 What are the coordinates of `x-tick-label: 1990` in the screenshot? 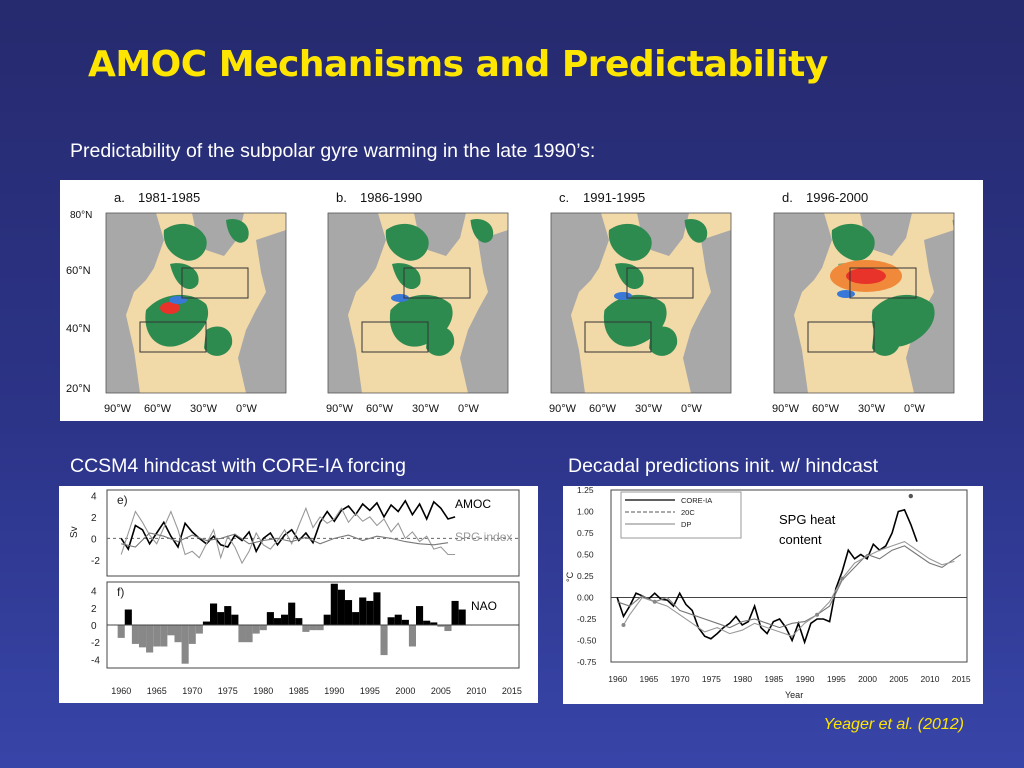 It's located at (805, 679).